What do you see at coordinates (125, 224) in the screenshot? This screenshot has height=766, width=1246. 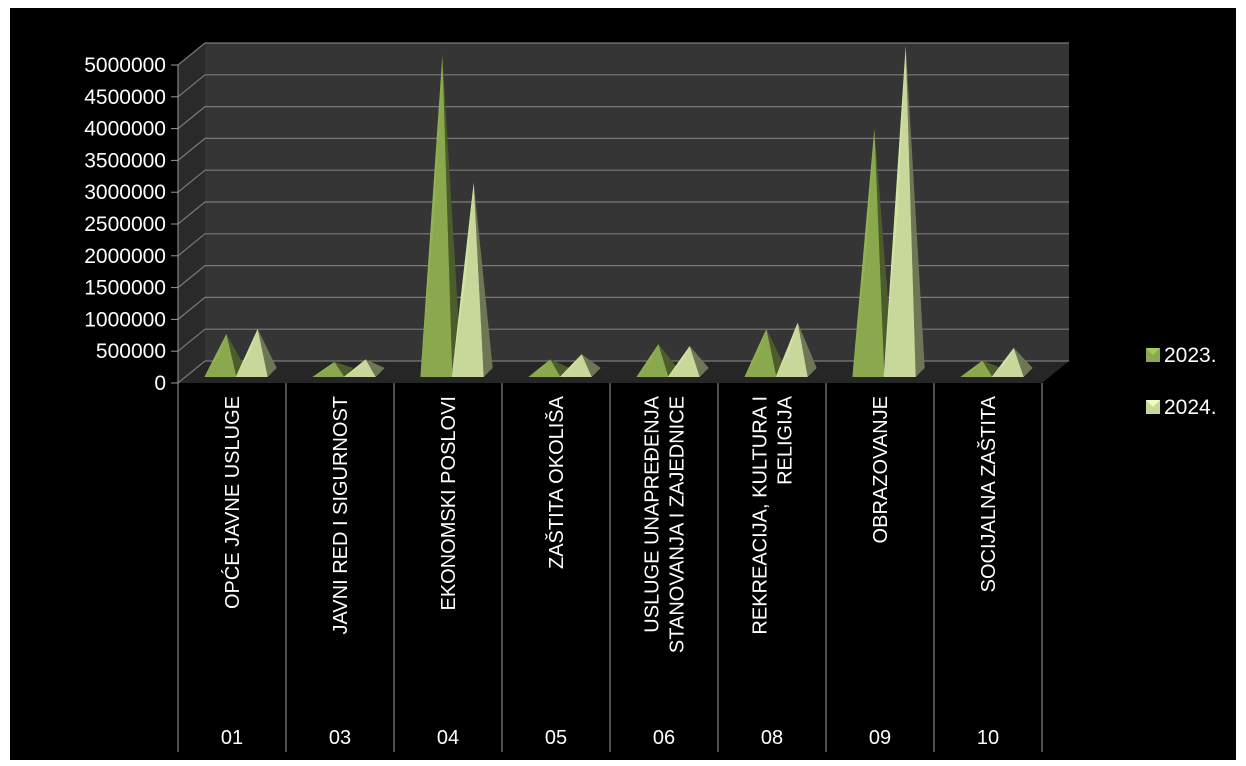 I see `y-tick-label: 2500000` at bounding box center [125, 224].